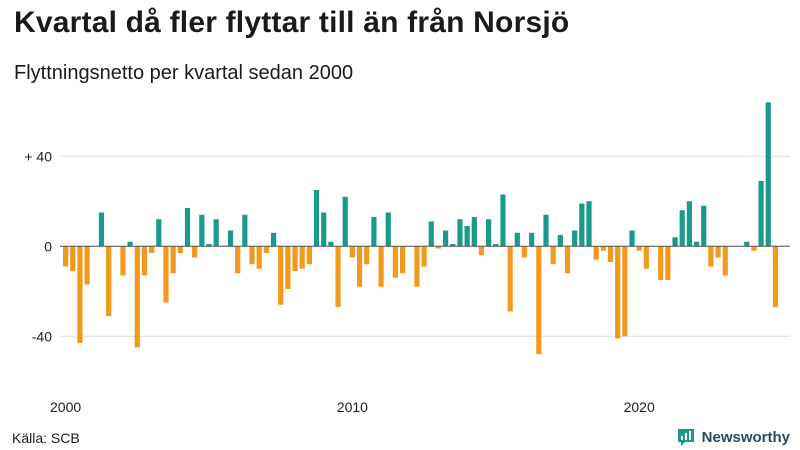  I want to click on x-tick-label: 2020, so click(639, 407).